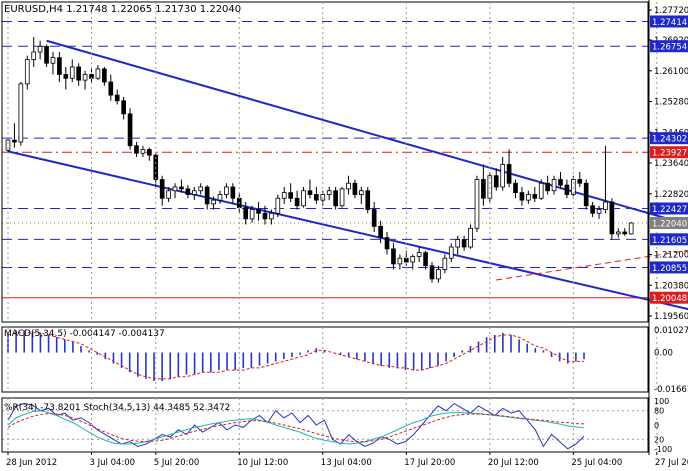 The width and height of the screenshot is (688, 471). What do you see at coordinates (671, 72) in the screenshot?
I see `price-tick-label: 1.26100` at bounding box center [671, 72].